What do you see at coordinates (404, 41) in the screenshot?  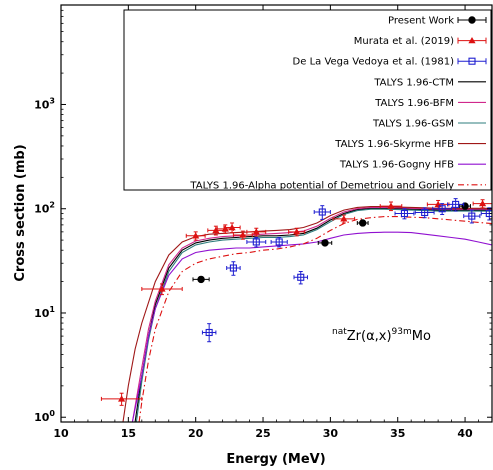 I see `legend-label: Murata et al. (2019)` at bounding box center [404, 41].